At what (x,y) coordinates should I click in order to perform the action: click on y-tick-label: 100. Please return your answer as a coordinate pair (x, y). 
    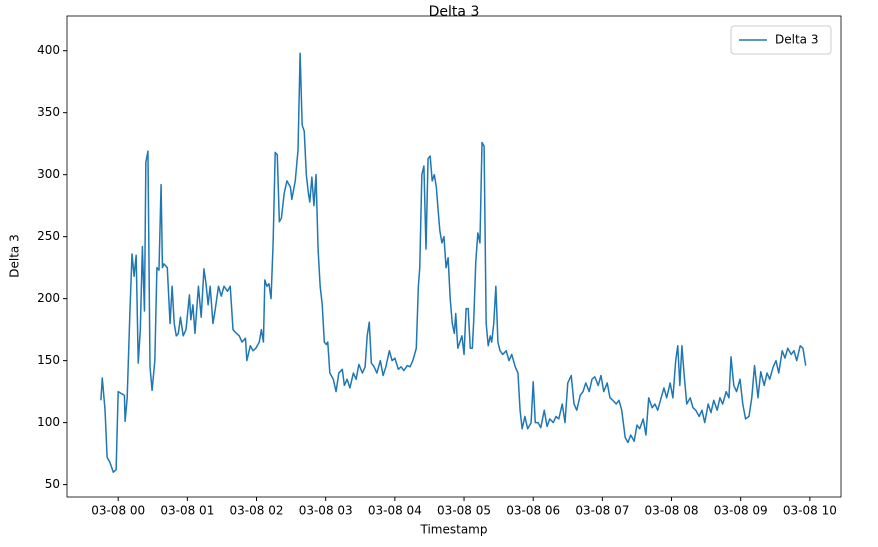
    Looking at the image, I should click on (48, 422).